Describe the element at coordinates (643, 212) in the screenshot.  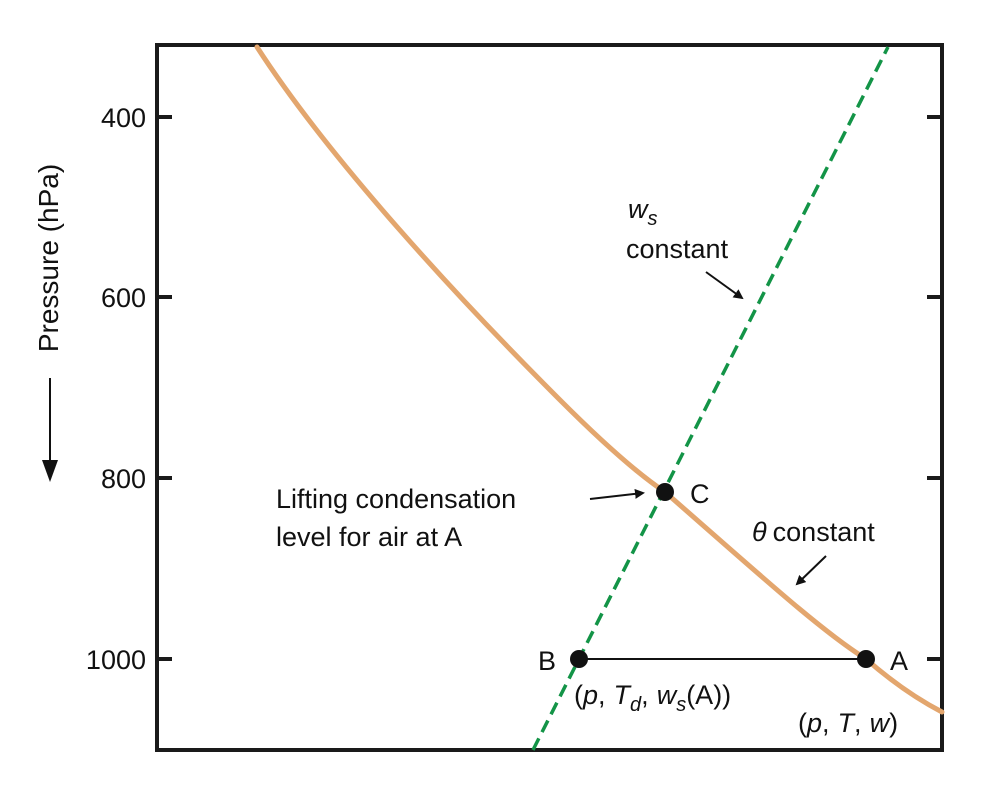
I see `ws-symbol-label: ws` at that location.